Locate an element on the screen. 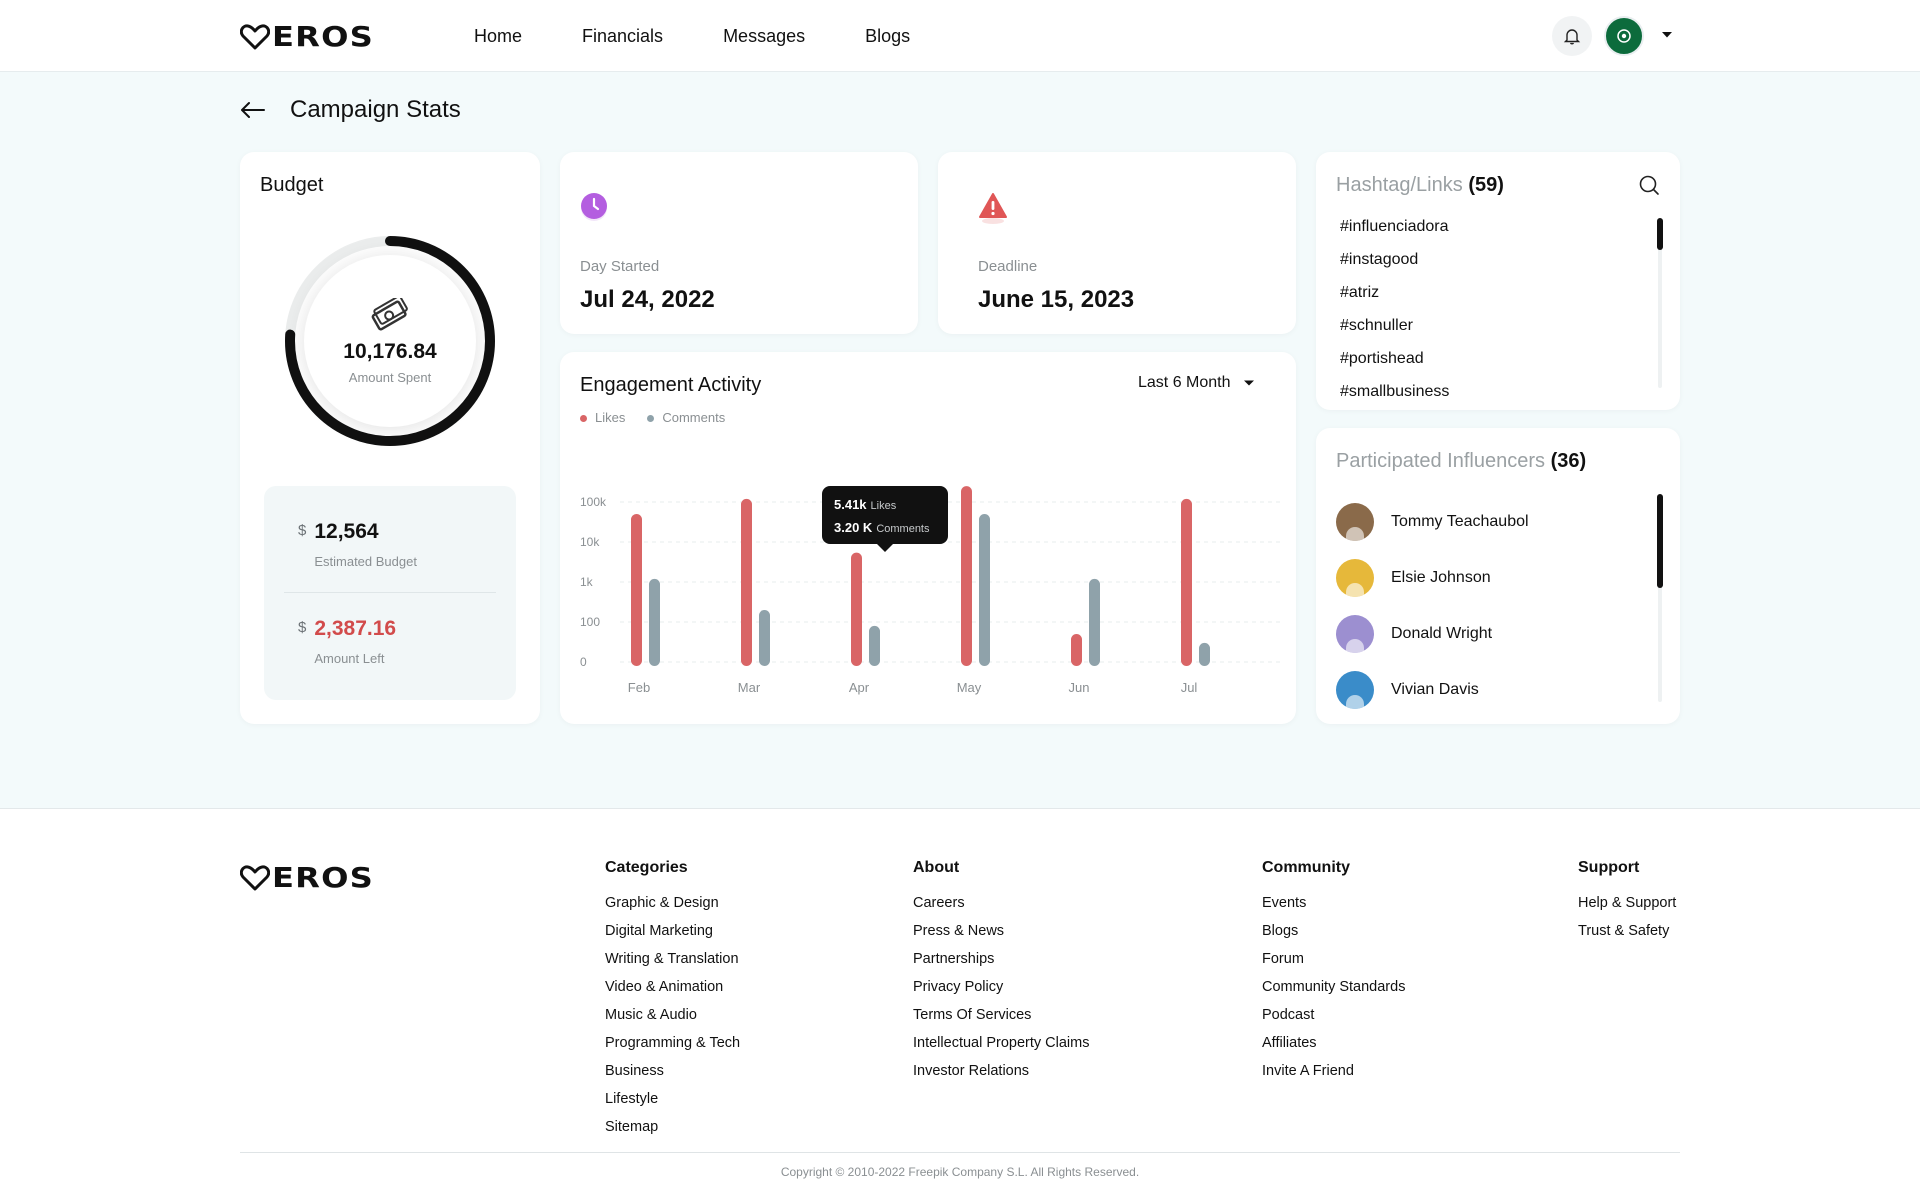  footer-link: Programming & Tech is located at coordinates (673, 1043).